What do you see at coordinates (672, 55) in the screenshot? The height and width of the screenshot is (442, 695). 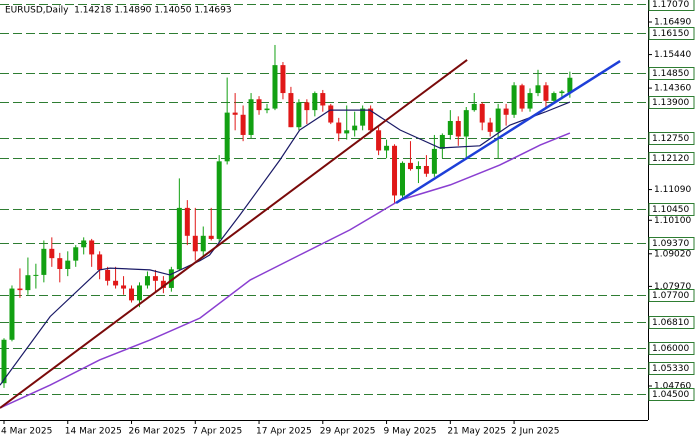 I see `y-tick-label: 1.15440` at bounding box center [672, 55].